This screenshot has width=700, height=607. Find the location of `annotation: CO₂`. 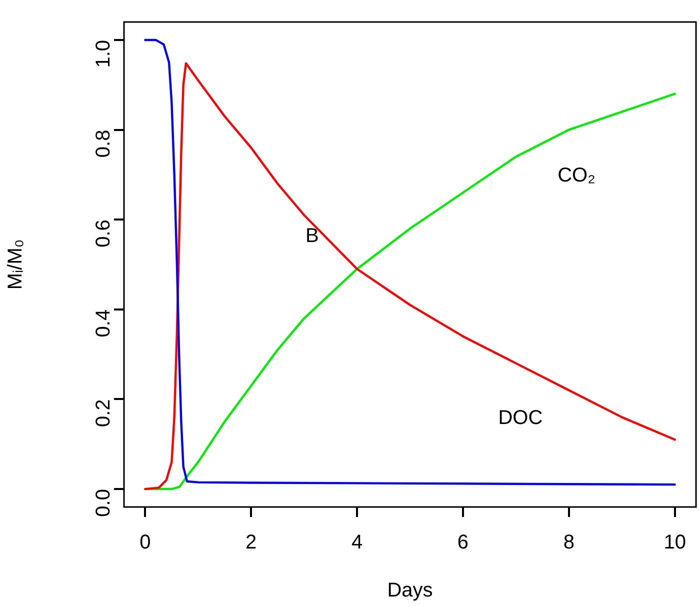

annotation: CO₂ is located at coordinates (577, 175).